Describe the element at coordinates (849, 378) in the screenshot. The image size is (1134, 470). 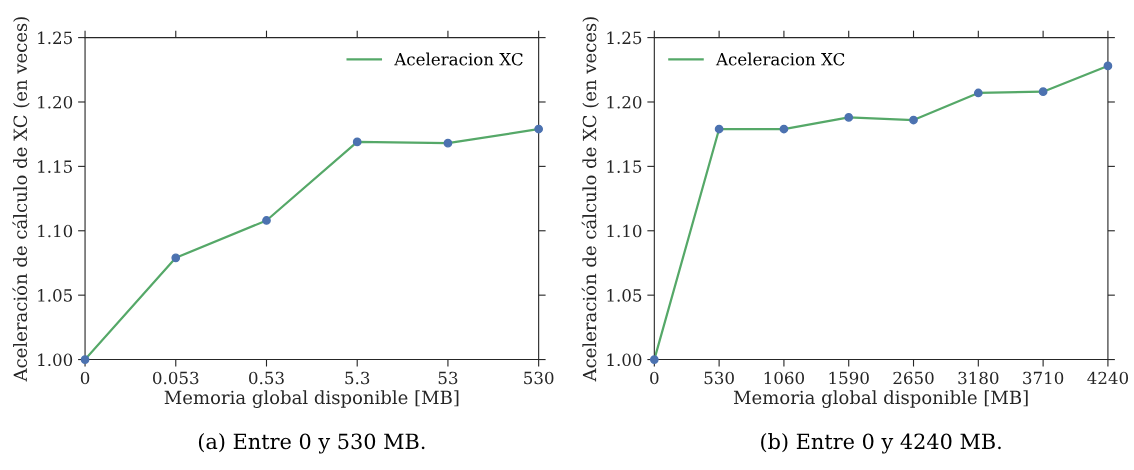
I see `x-tick-label: 1590` at that location.